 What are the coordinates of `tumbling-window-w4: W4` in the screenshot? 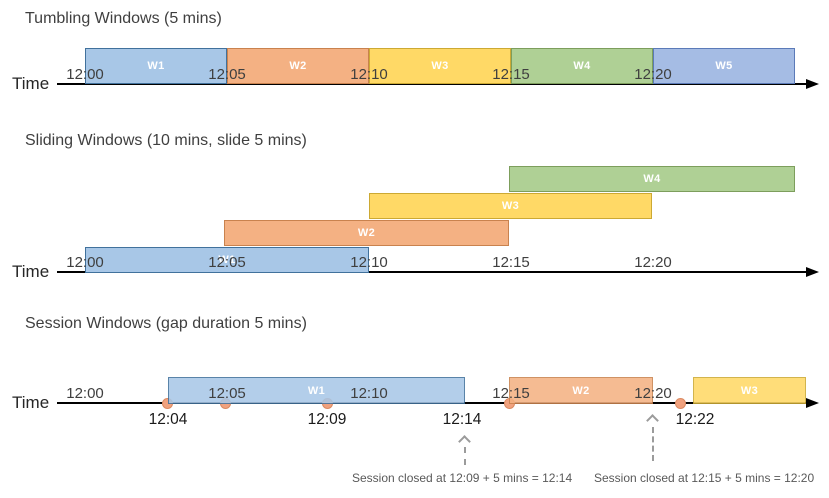 It's located at (582, 66).